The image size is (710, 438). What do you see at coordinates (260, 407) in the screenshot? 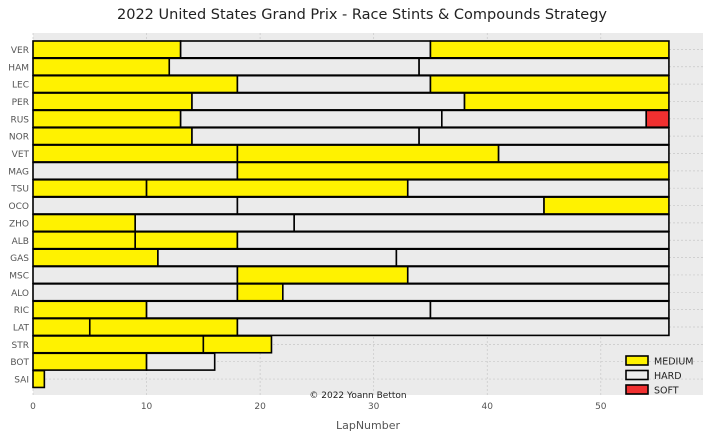
I see `x-tick-label: 20` at bounding box center [260, 407].